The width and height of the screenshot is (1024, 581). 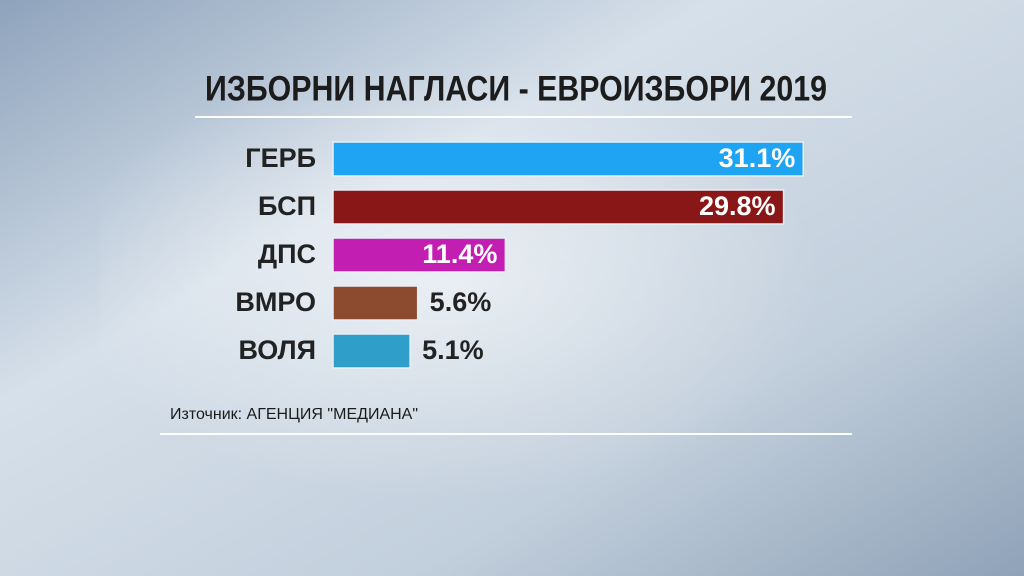 What do you see at coordinates (459, 254) in the screenshot?
I see `value-label: 11.4%` at bounding box center [459, 254].